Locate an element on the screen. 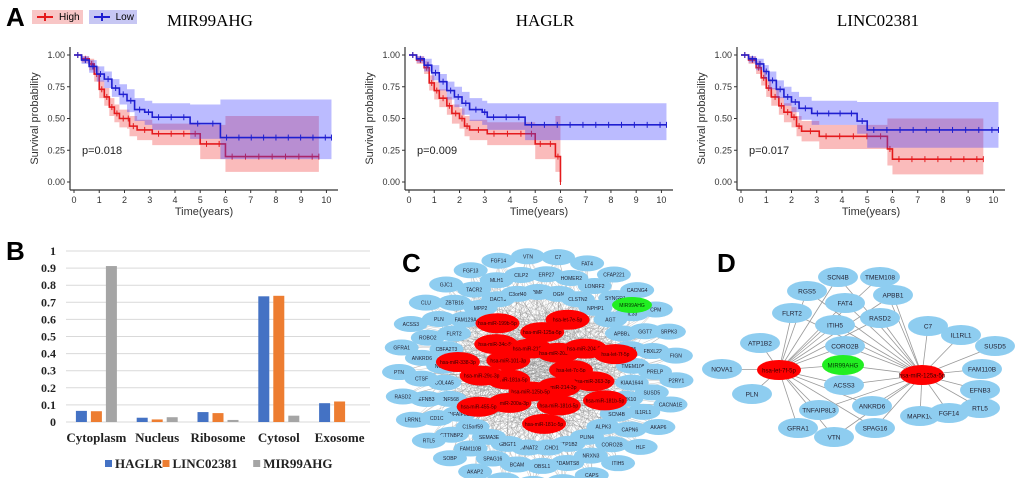  gene-node-label: SPAG16 is located at coordinates (875, 429).